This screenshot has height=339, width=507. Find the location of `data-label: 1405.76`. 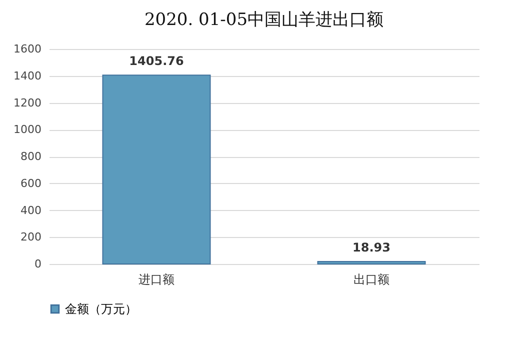

data-label: 1405.76 is located at coordinates (156, 61).